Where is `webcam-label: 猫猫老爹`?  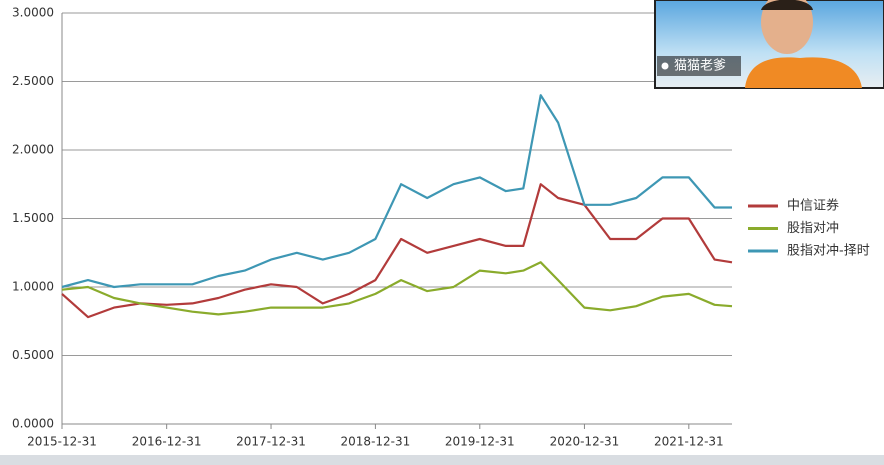 webcam-label: 猫猫老爹 is located at coordinates (700, 66).